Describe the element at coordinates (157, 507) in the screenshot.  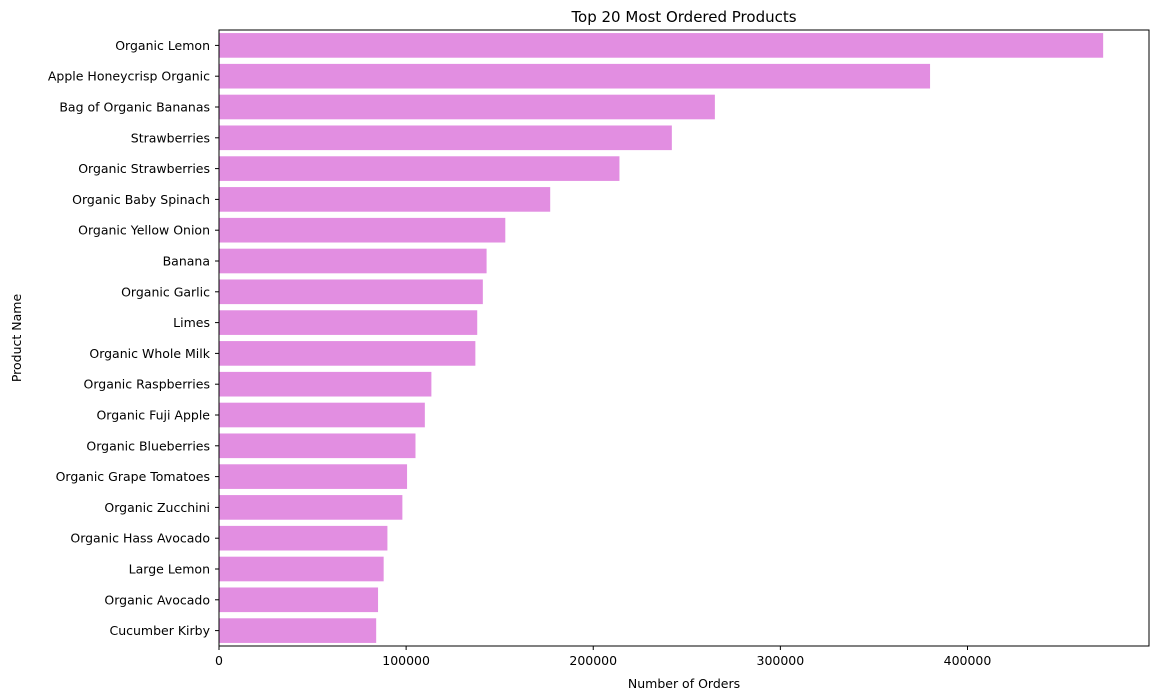
I see `y-tick-label: Organic Zucchini` at that location.